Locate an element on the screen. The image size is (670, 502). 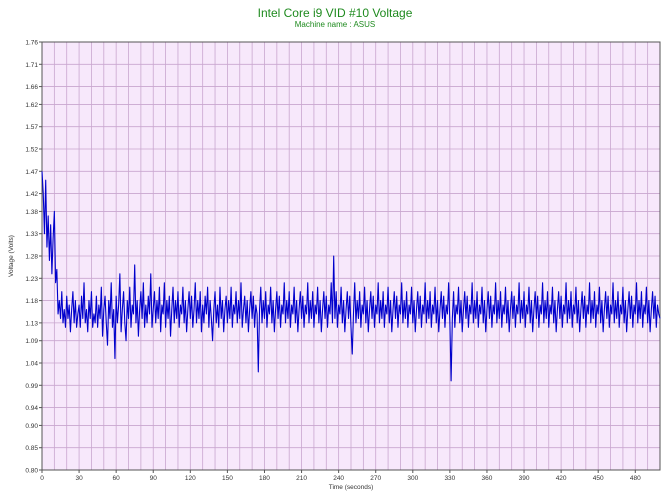
y-axis-label: Voltage (Volts) is located at coordinates (11, 256).